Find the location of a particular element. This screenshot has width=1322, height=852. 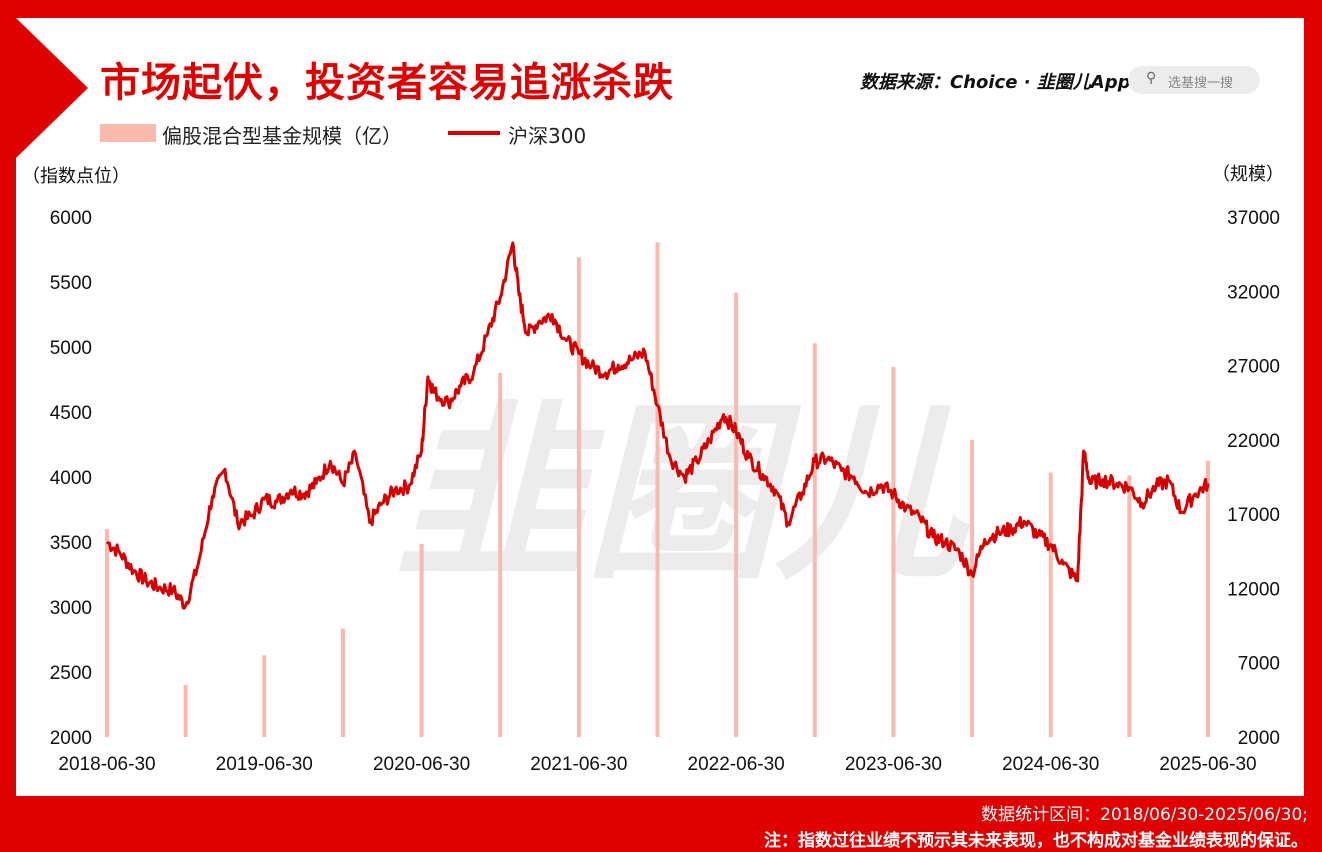

search-box: ⚲ 选基搜一搜 is located at coordinates (1194, 80).